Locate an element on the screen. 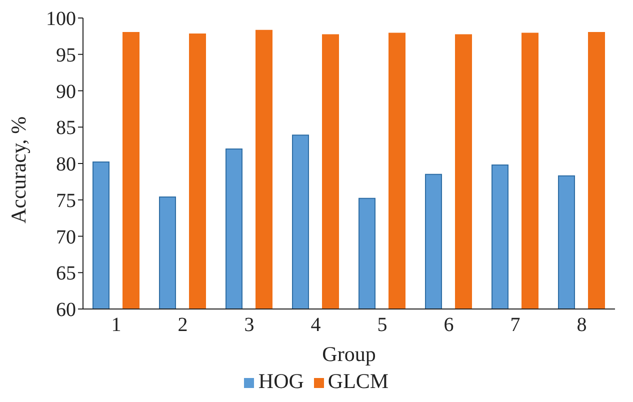  x-axis-title: Group is located at coordinates (349, 354).